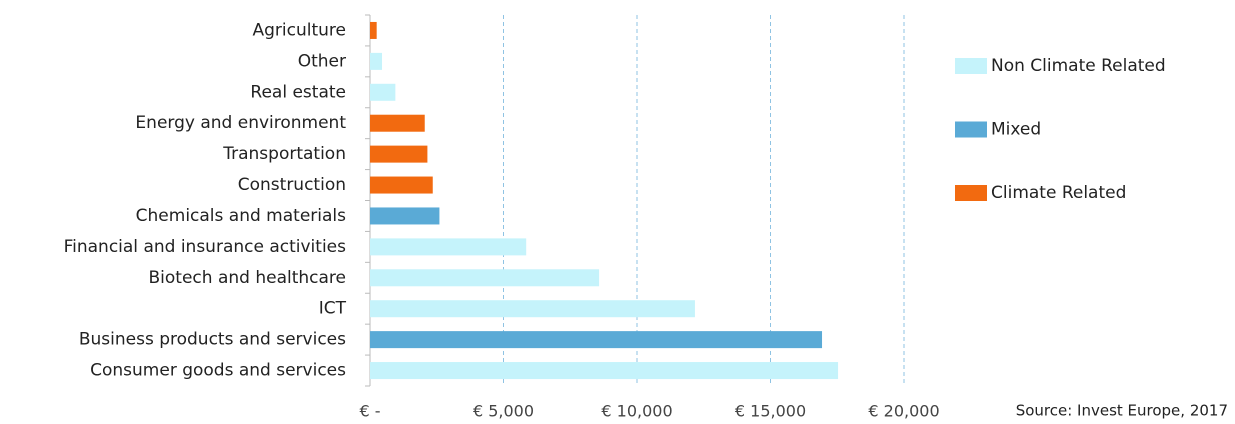  What do you see at coordinates (247, 278) in the screenshot?
I see `y-tick-label: Biotech and healthcare` at bounding box center [247, 278].